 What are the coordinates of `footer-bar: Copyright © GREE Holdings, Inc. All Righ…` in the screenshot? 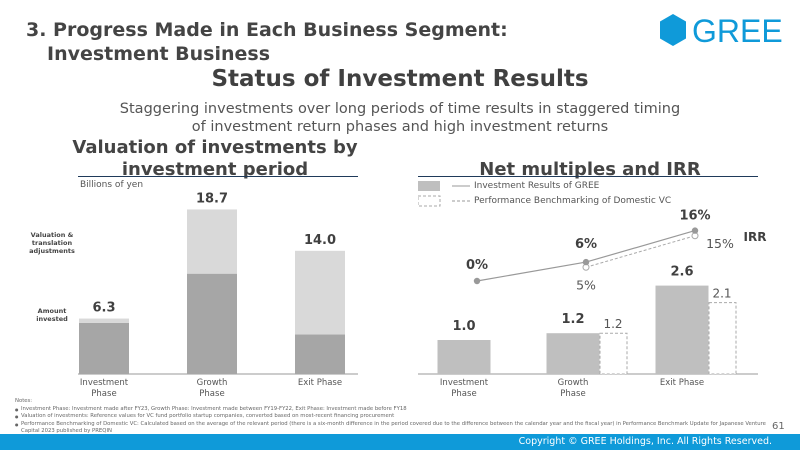 It's located at (400, 442).